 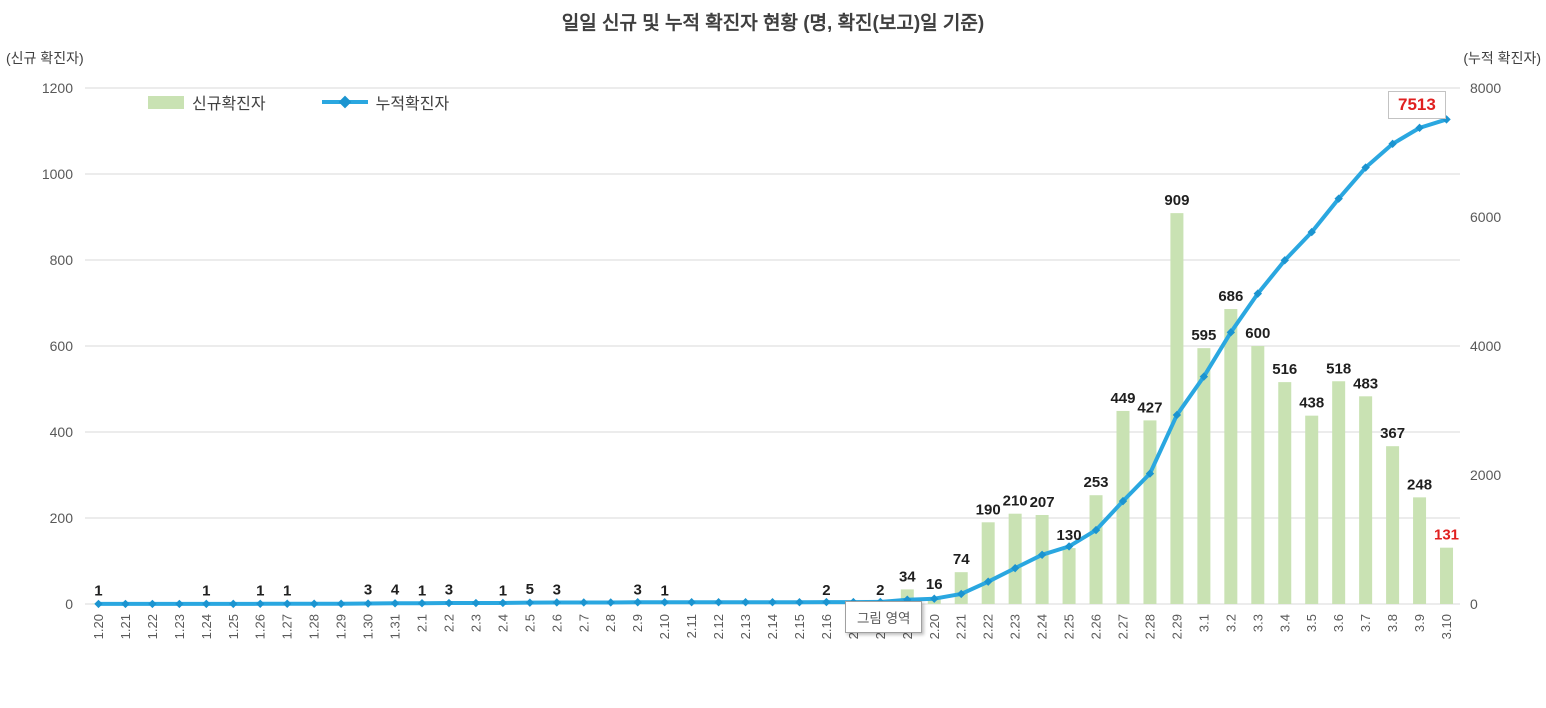 What do you see at coordinates (45, 58) in the screenshot?
I see `left-axis-unit: (신규 확진자)` at bounding box center [45, 58].